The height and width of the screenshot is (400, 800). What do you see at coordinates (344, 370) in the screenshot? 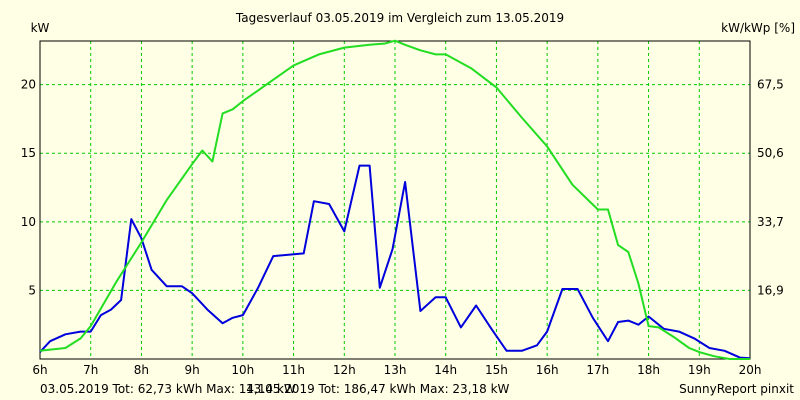
I see `x-tick-label: 12h` at bounding box center [344, 370].